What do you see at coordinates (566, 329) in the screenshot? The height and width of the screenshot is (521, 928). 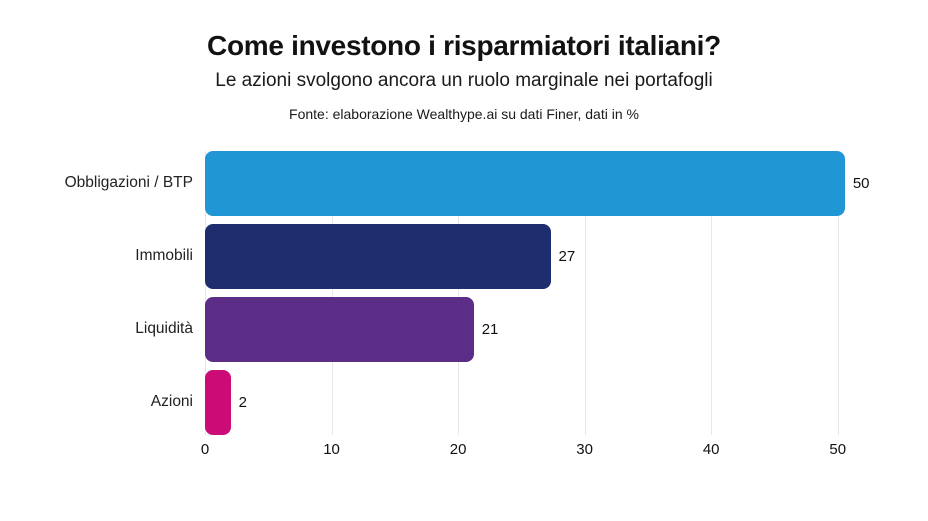 I see `plot-area: 21` at bounding box center [566, 329].